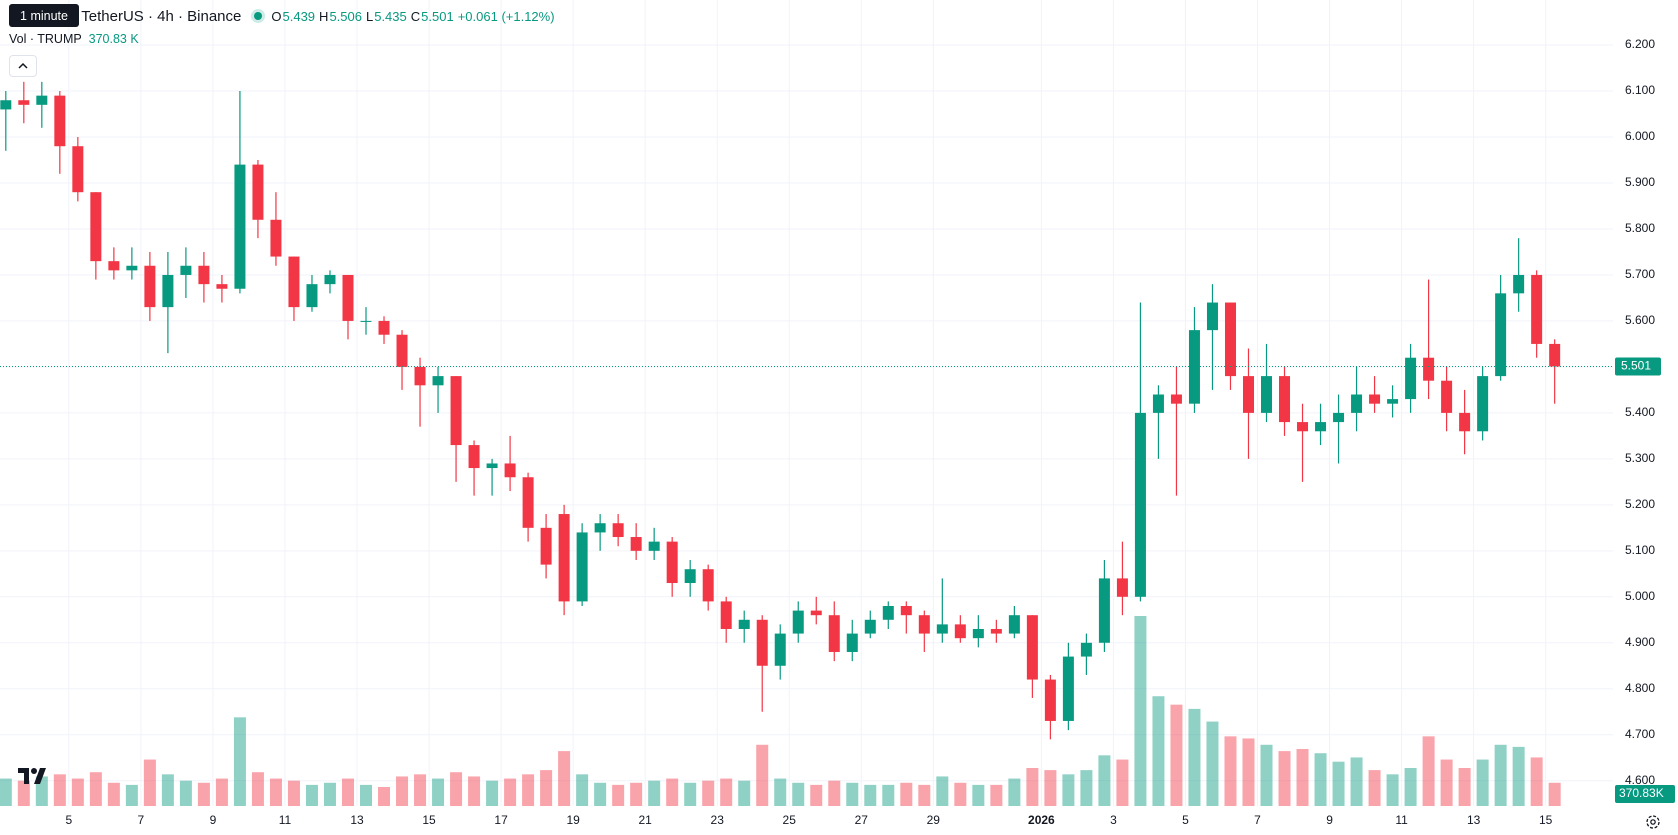 The height and width of the screenshot is (835, 1678). I want to click on y-tick-label: 5.900, so click(1640, 182).